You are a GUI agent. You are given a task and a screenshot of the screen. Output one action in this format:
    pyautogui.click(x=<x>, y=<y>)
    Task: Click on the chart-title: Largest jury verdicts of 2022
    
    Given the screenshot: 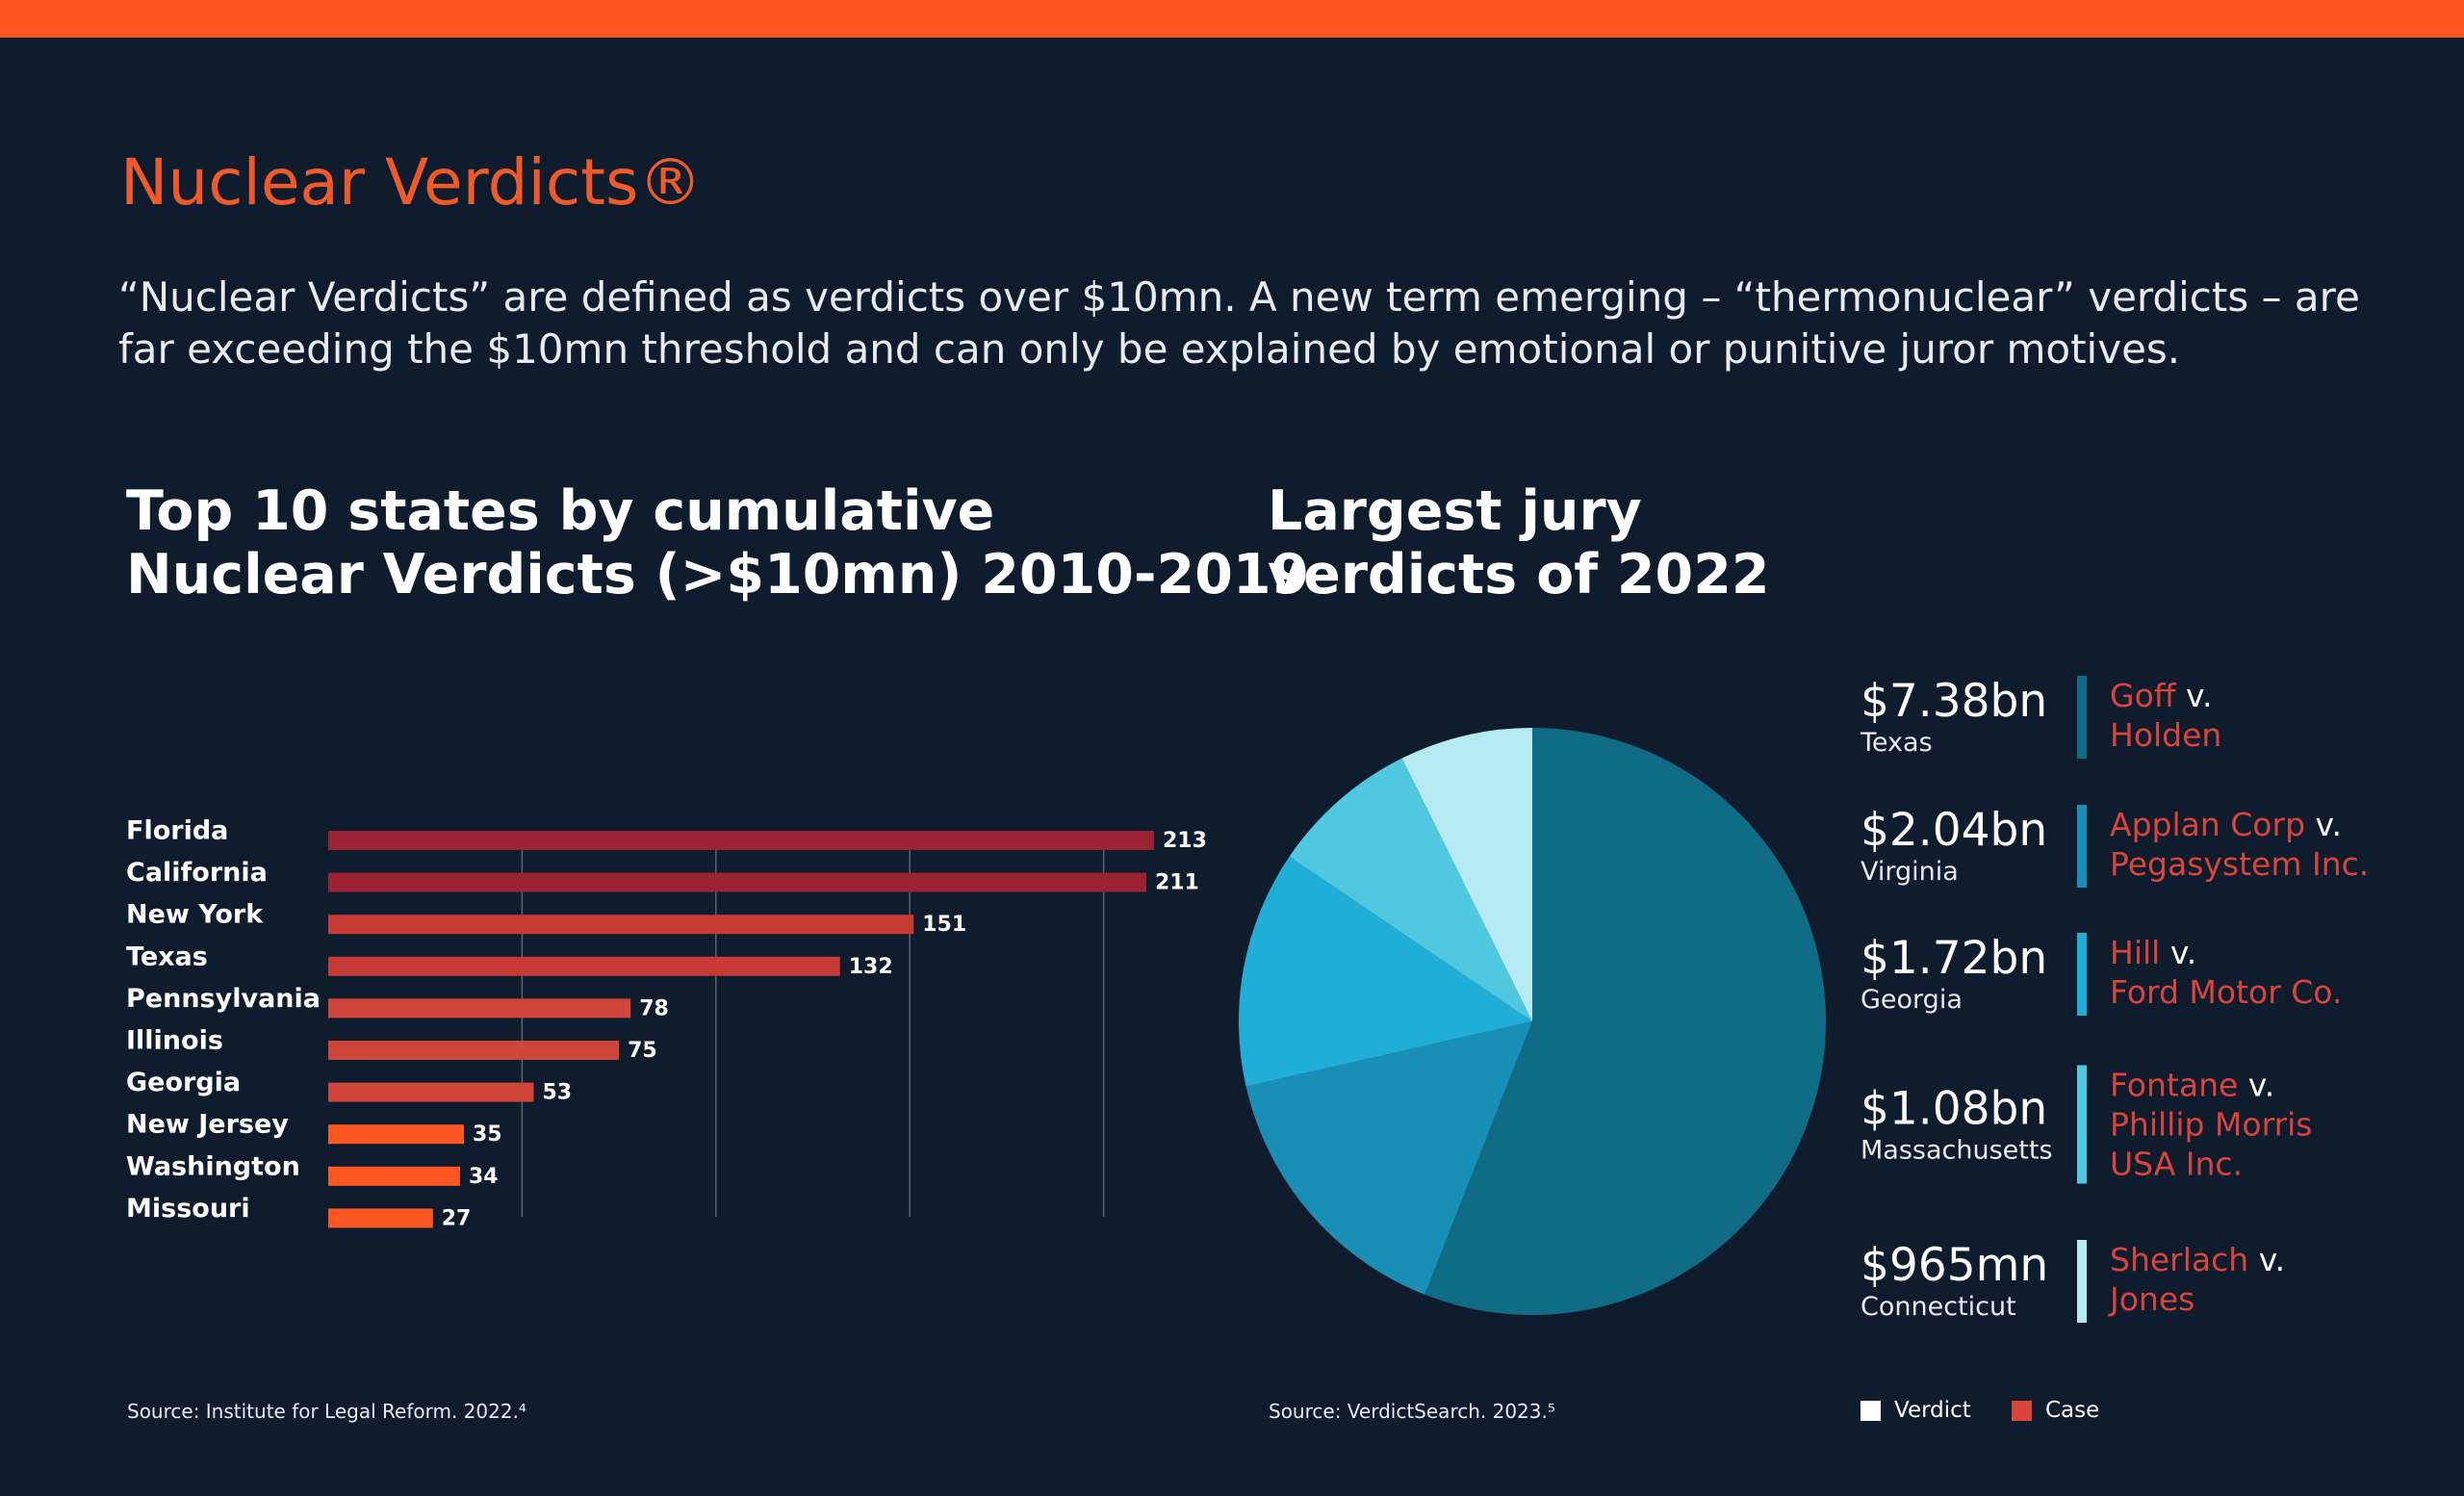 What is the action you would take?
    pyautogui.click(x=1519, y=542)
    